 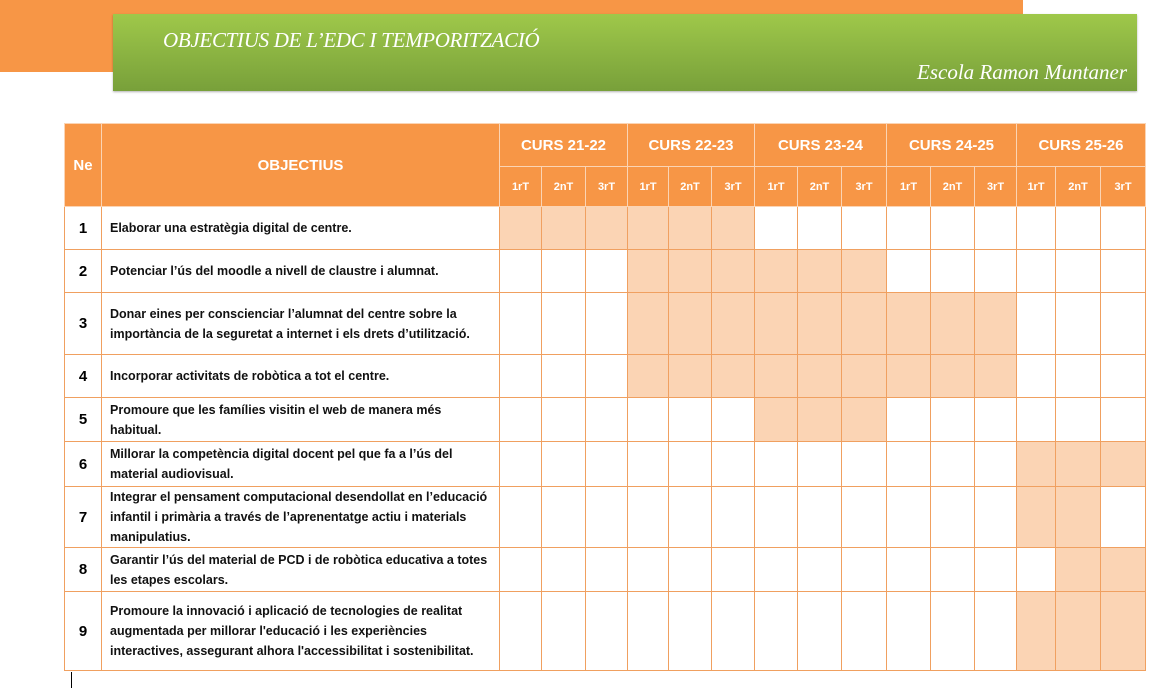 I want to click on page-title: OBJECTIUS DE L’EDC I TEMPORITZACIÓ, so click(x=351, y=40).